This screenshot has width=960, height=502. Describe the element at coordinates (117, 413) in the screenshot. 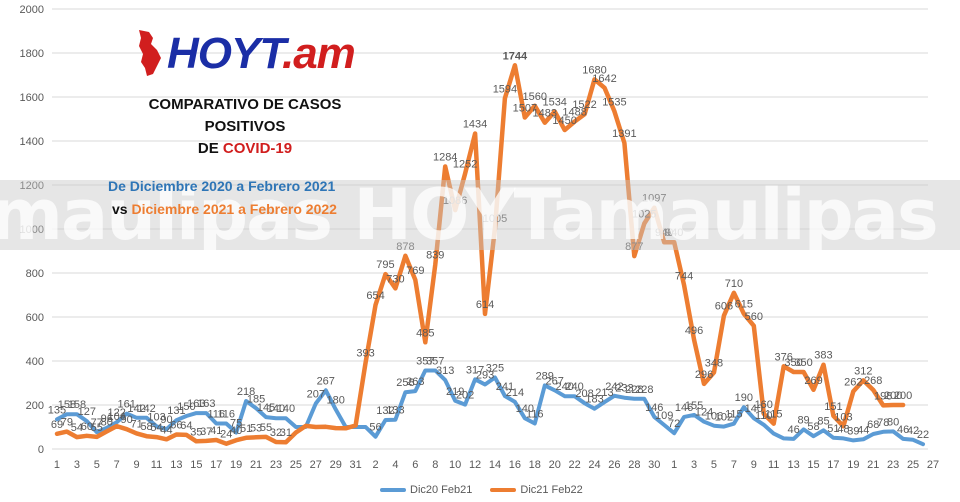

I see `data-label: 122` at that location.